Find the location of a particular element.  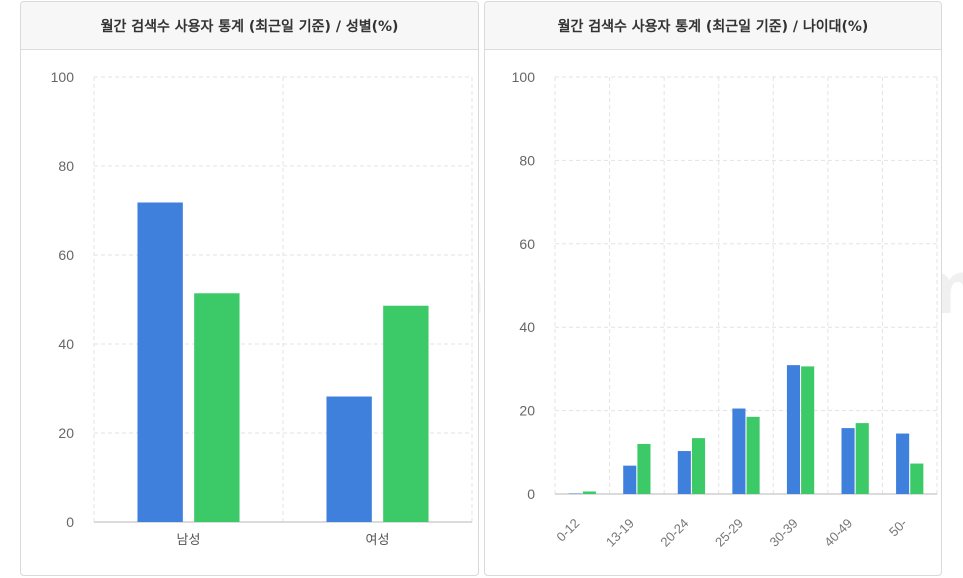

age-bar-25-29-s2 is located at coordinates (753, 455).